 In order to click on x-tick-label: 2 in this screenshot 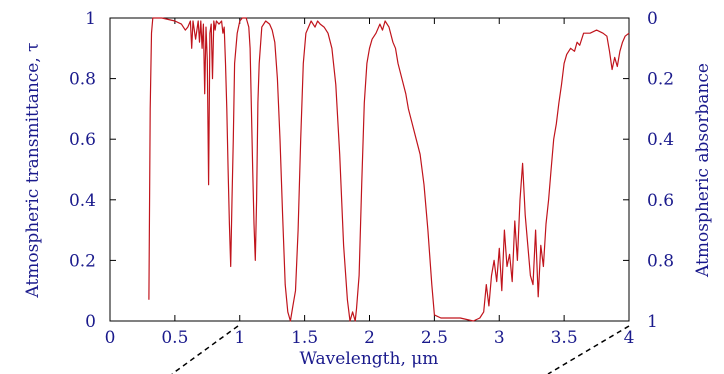, I will do `click(369, 338)`.